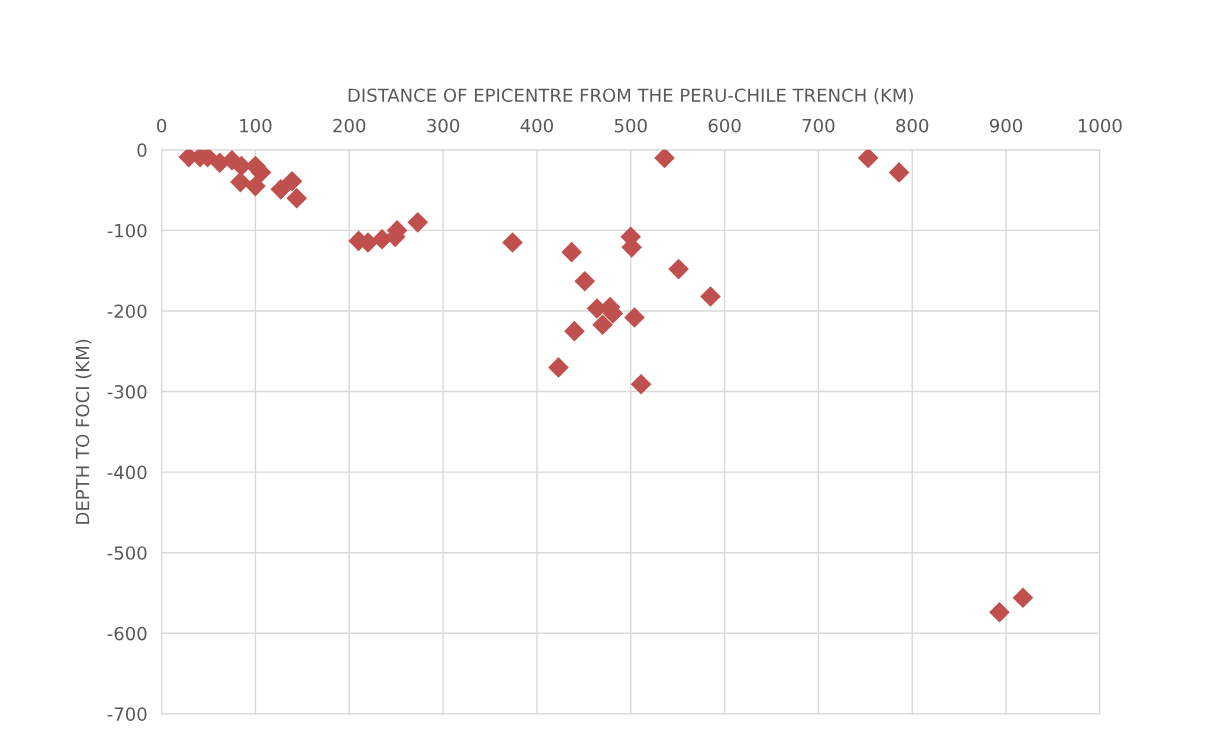 This screenshot has width=1206, height=753. Describe the element at coordinates (127, 472) in the screenshot. I see `y-tick-label: -400` at that location.